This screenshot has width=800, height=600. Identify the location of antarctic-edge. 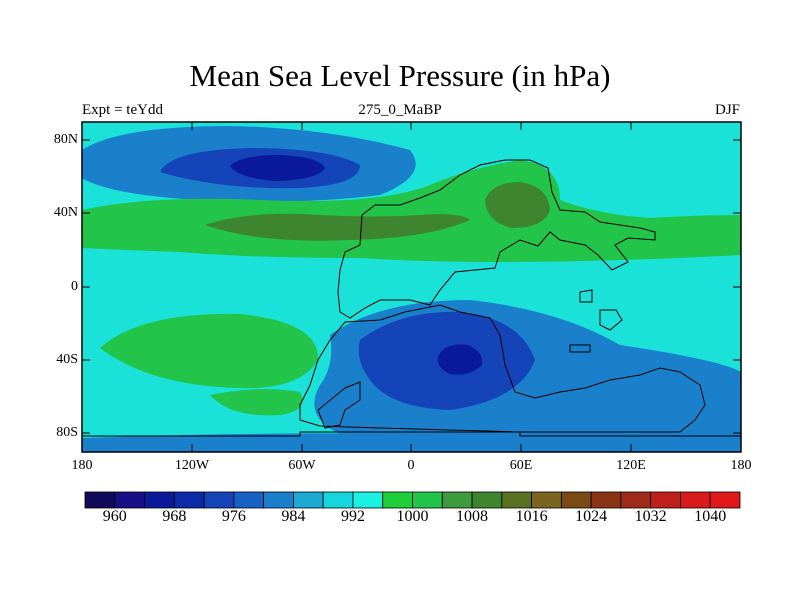
(411, 434).